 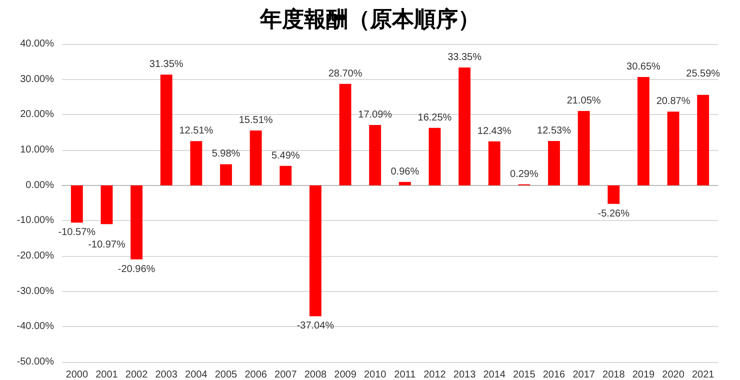 What do you see at coordinates (285, 156) in the screenshot?
I see `data-label: 5.49%` at bounding box center [285, 156].